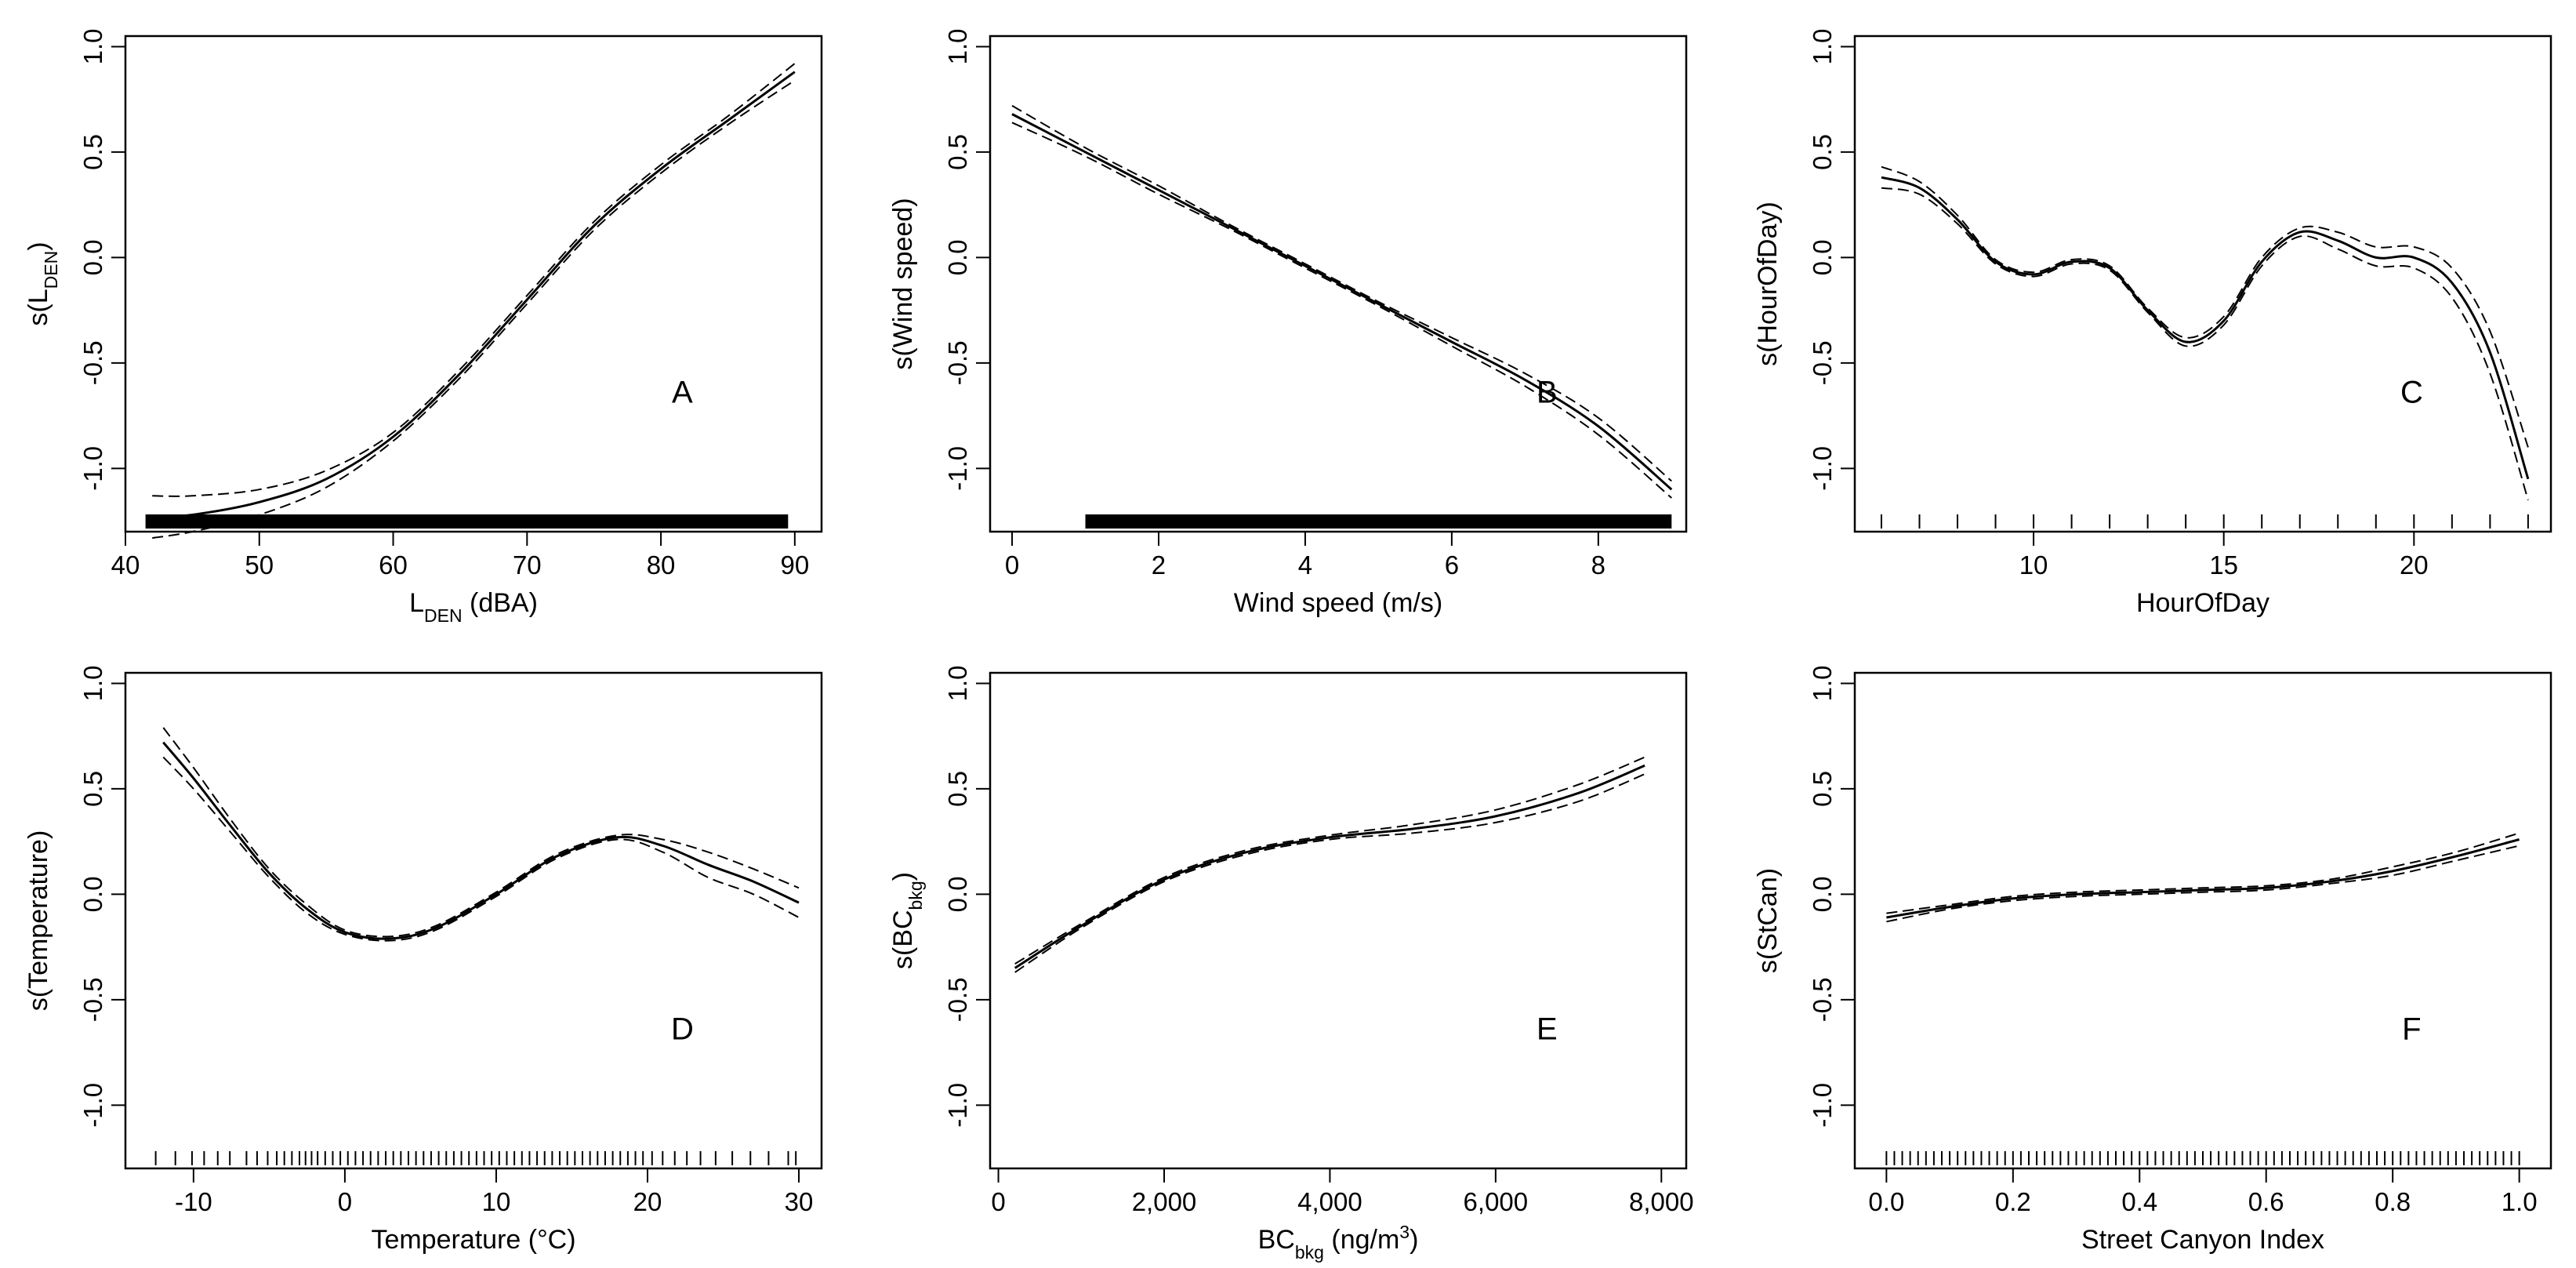  I want to click on panel-label: D, so click(682, 1030).